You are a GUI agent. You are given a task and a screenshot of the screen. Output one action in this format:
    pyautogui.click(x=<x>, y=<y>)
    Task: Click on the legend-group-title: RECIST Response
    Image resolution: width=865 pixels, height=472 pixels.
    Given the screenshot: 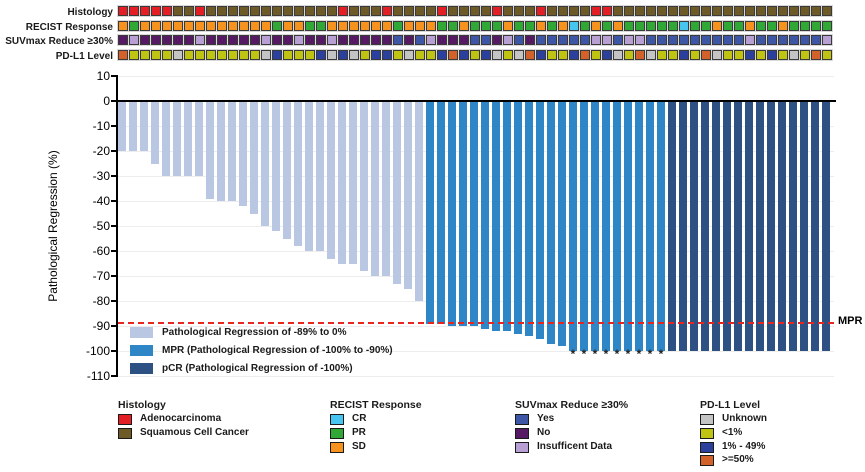 What is the action you would take?
    pyautogui.click(x=376, y=405)
    